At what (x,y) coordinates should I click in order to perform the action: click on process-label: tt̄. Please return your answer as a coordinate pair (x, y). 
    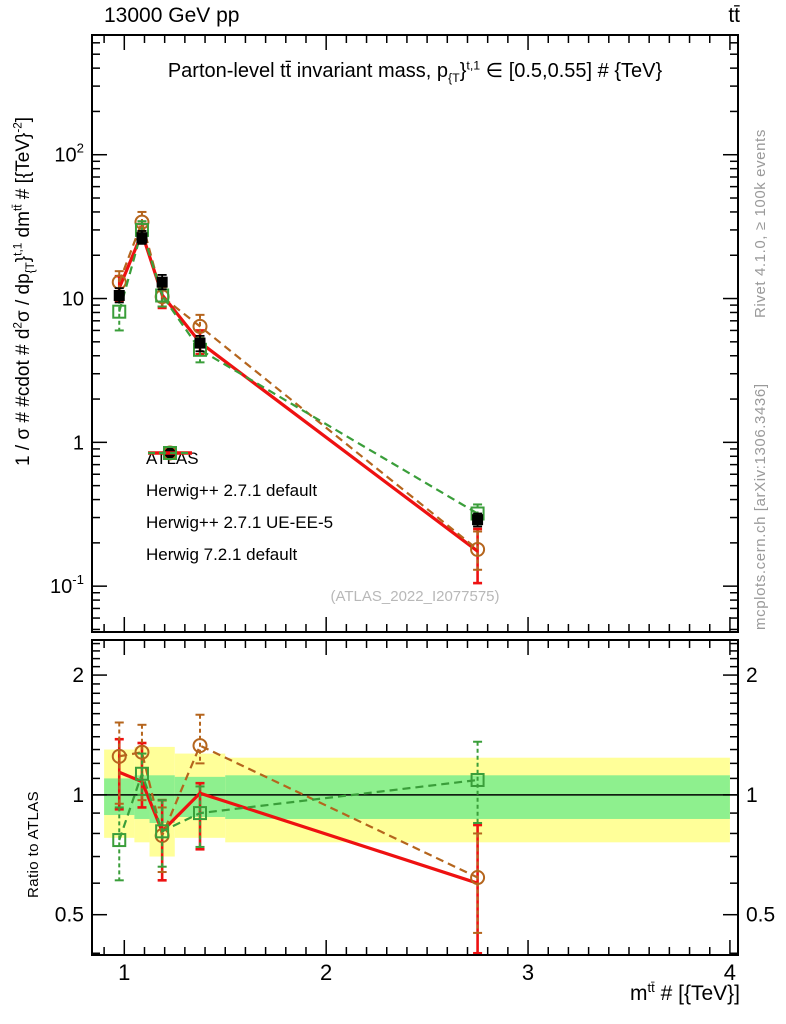
    Looking at the image, I should click on (734, 15).